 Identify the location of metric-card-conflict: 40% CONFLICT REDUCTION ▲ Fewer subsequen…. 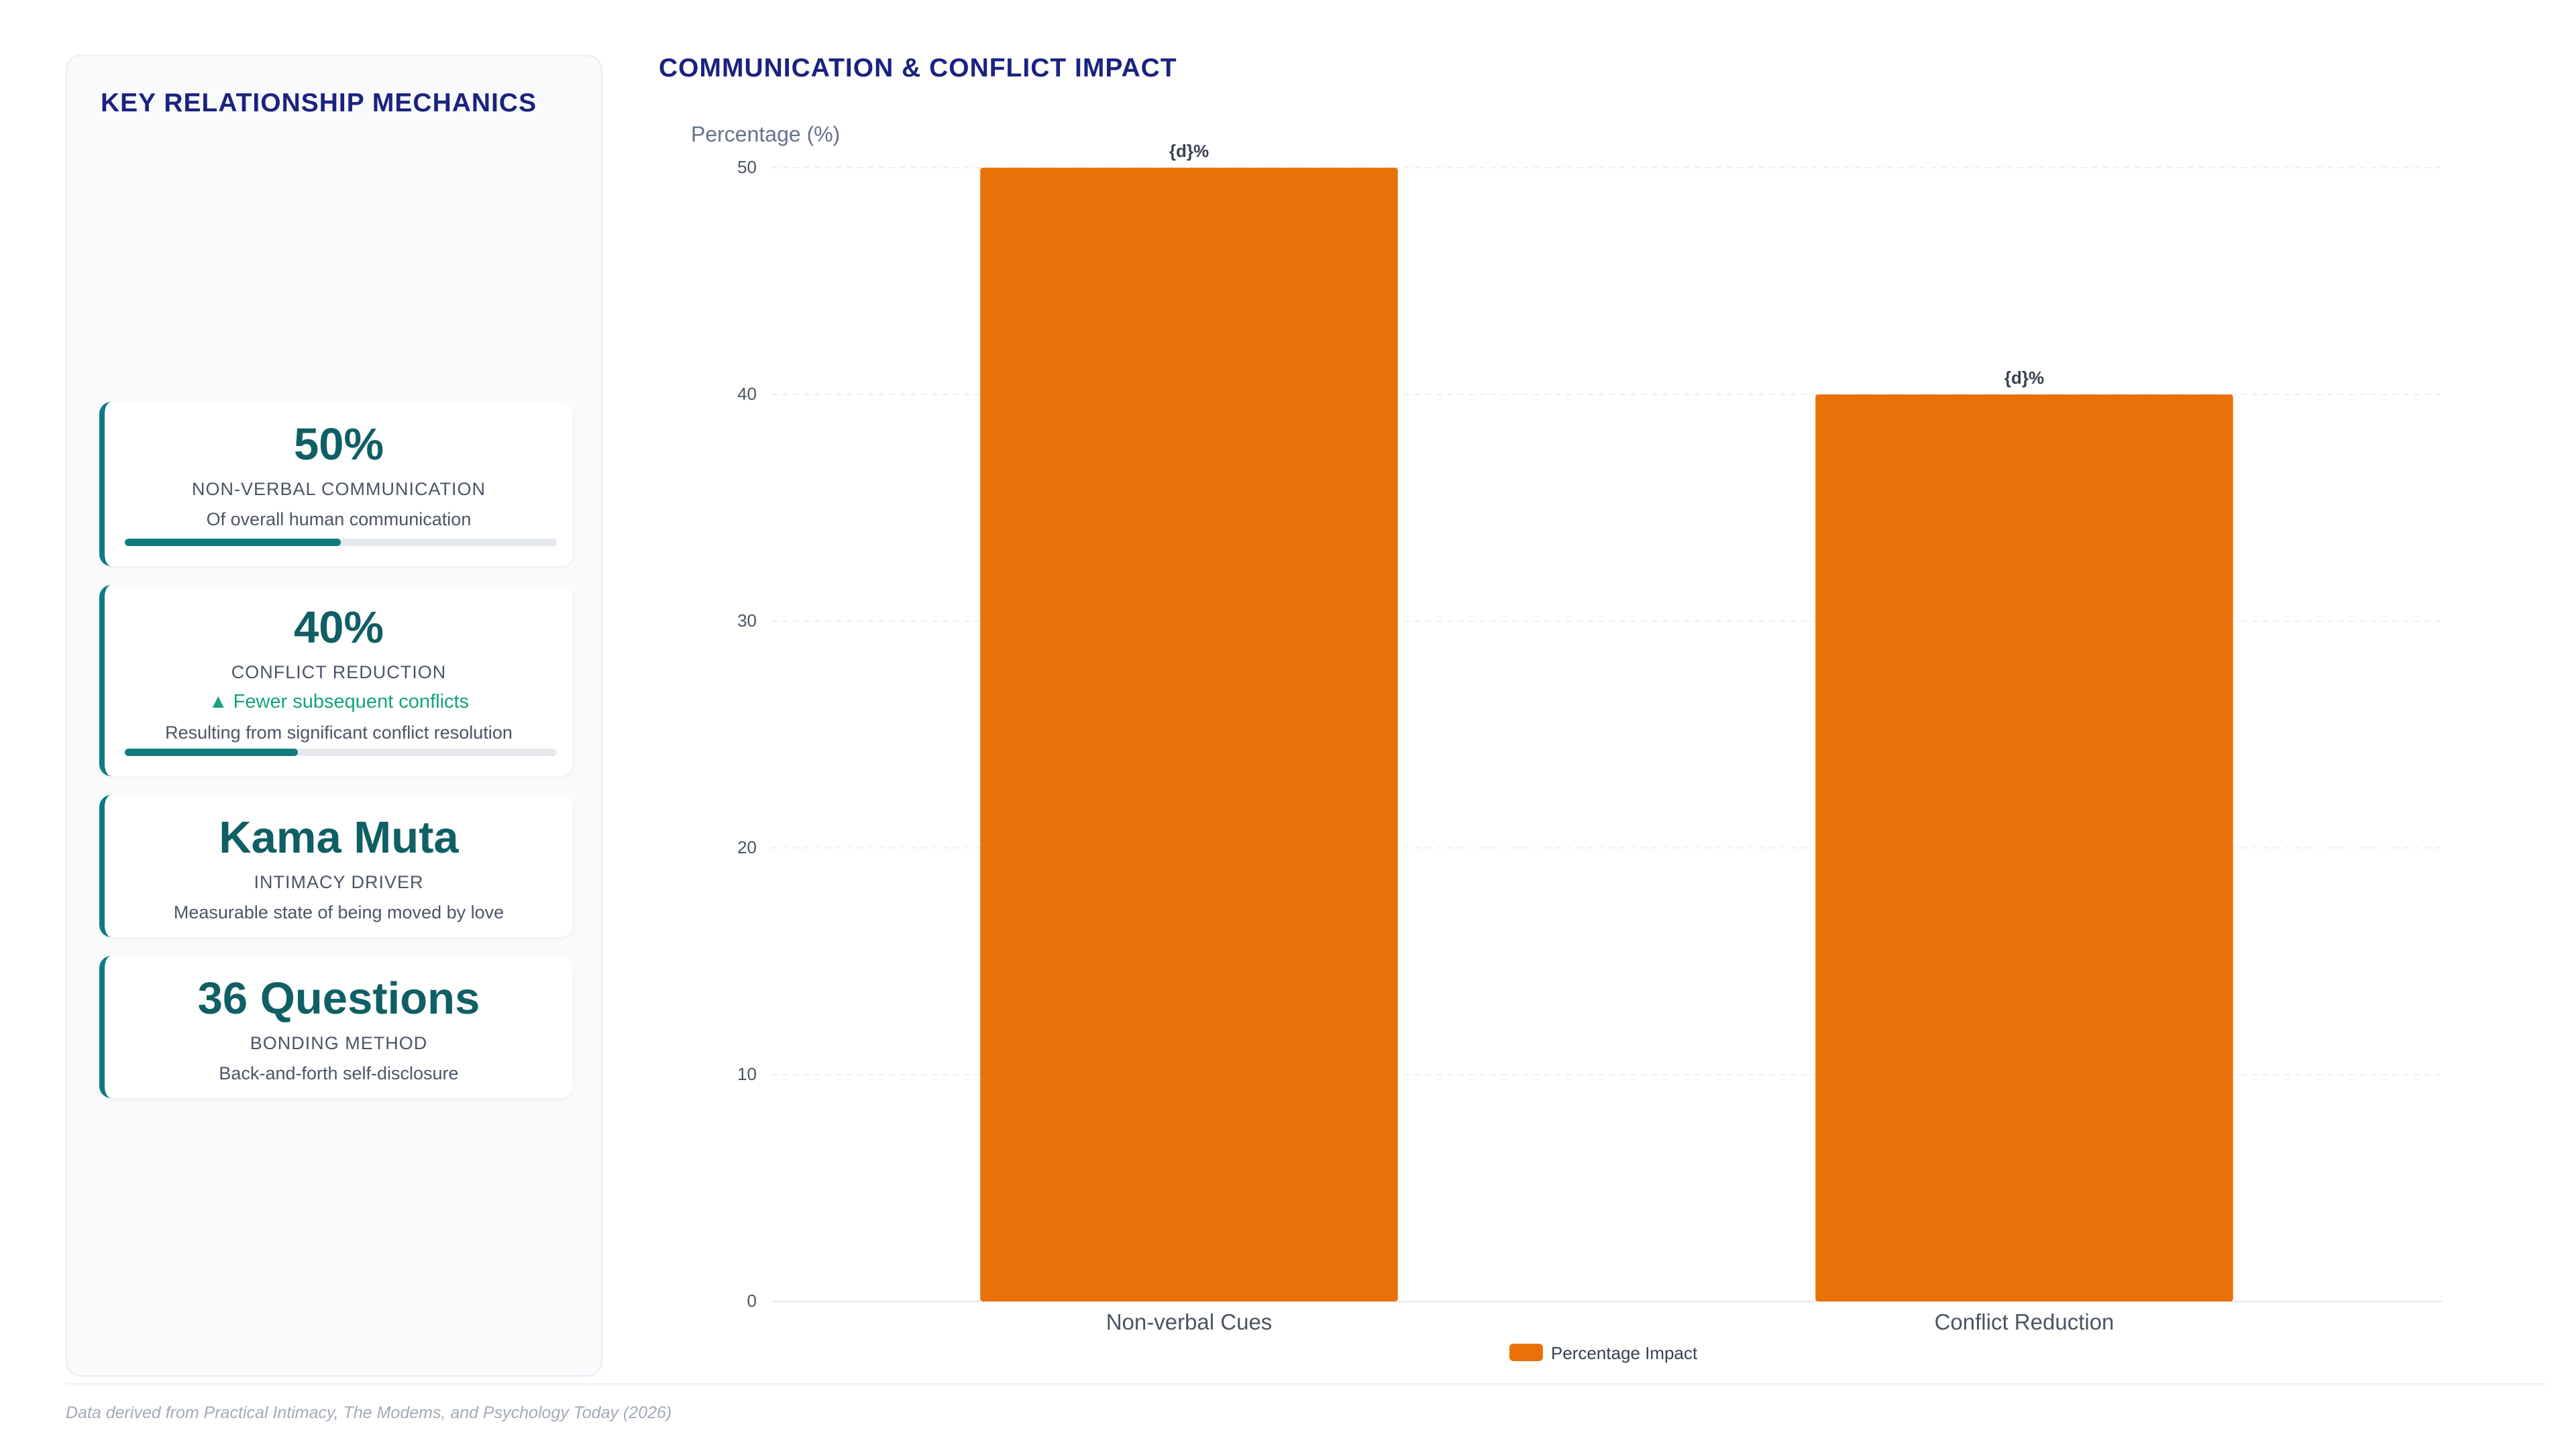
(336, 680).